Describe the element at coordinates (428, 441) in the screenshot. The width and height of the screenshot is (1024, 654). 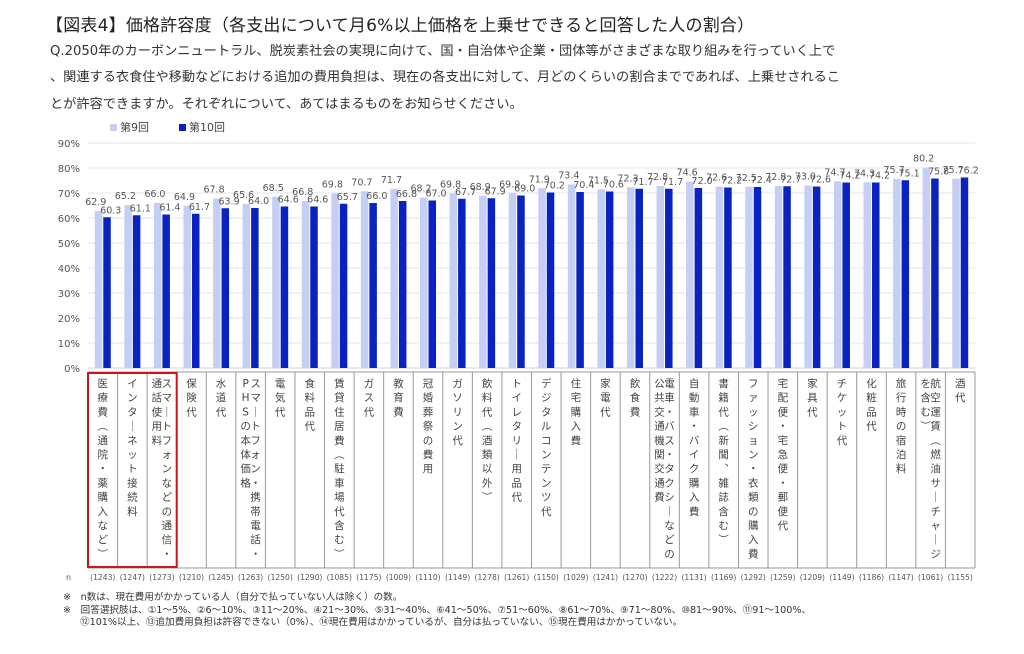
I see `category-label-char: の` at that location.